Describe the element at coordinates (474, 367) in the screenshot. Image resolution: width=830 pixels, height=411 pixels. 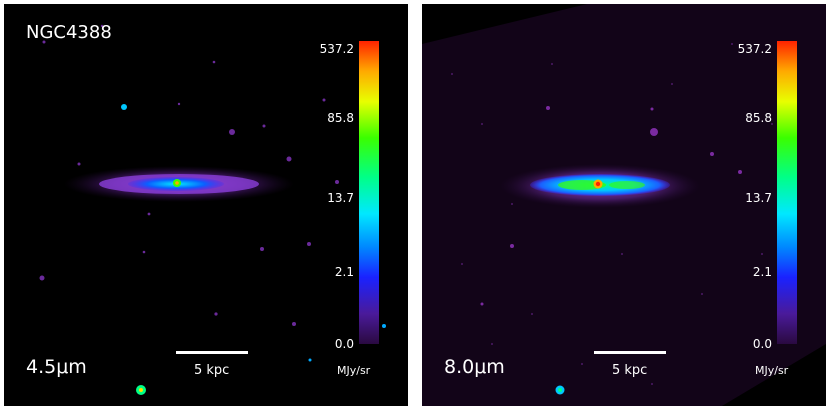
I see `wavelength-label: 8.0μm` at that location.